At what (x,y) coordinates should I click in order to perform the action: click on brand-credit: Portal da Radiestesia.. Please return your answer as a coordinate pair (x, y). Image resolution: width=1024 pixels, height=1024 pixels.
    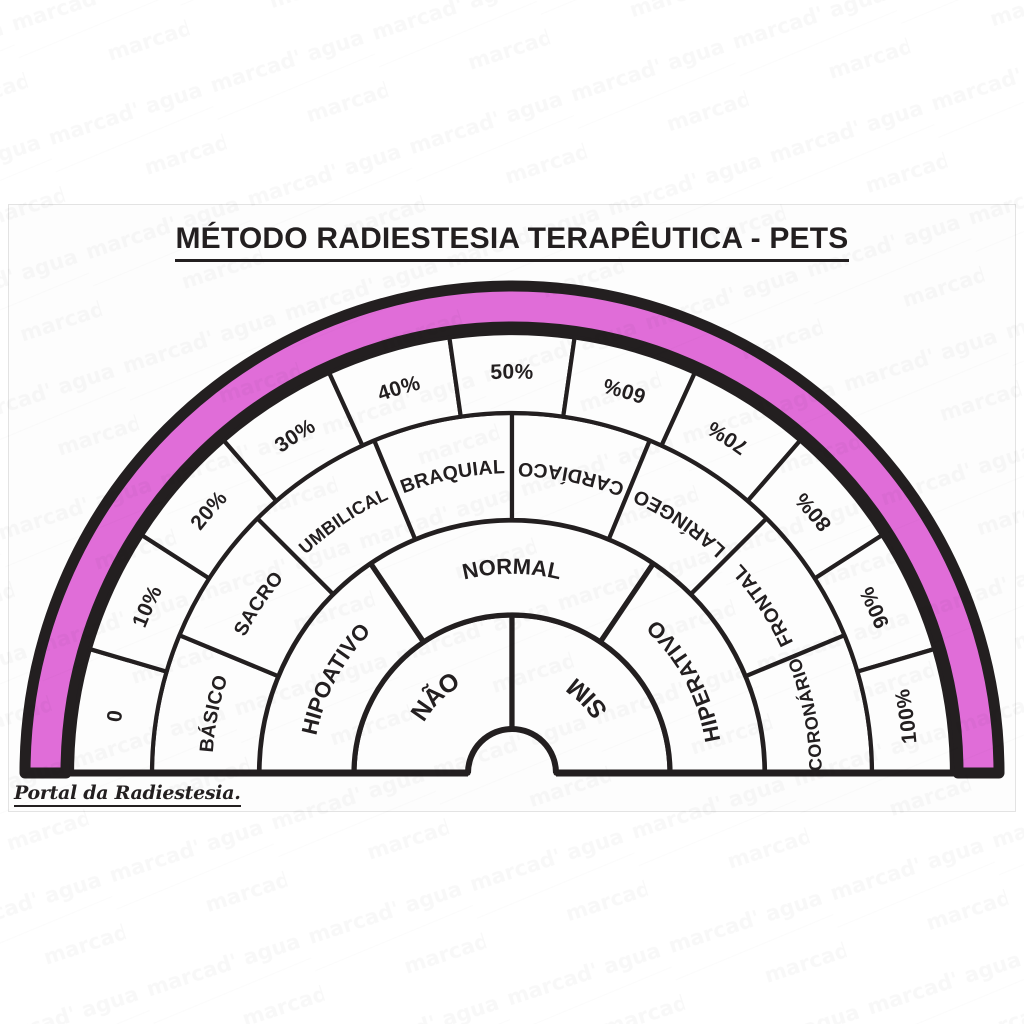
    Looking at the image, I should click on (127, 794).